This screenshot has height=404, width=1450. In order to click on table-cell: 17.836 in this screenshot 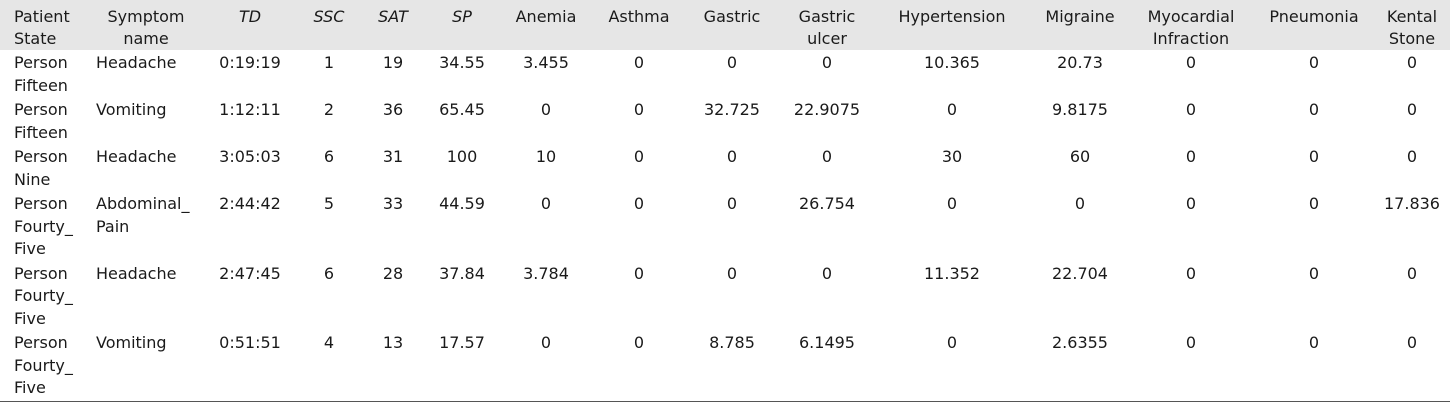, I will do `click(1412, 203)`.